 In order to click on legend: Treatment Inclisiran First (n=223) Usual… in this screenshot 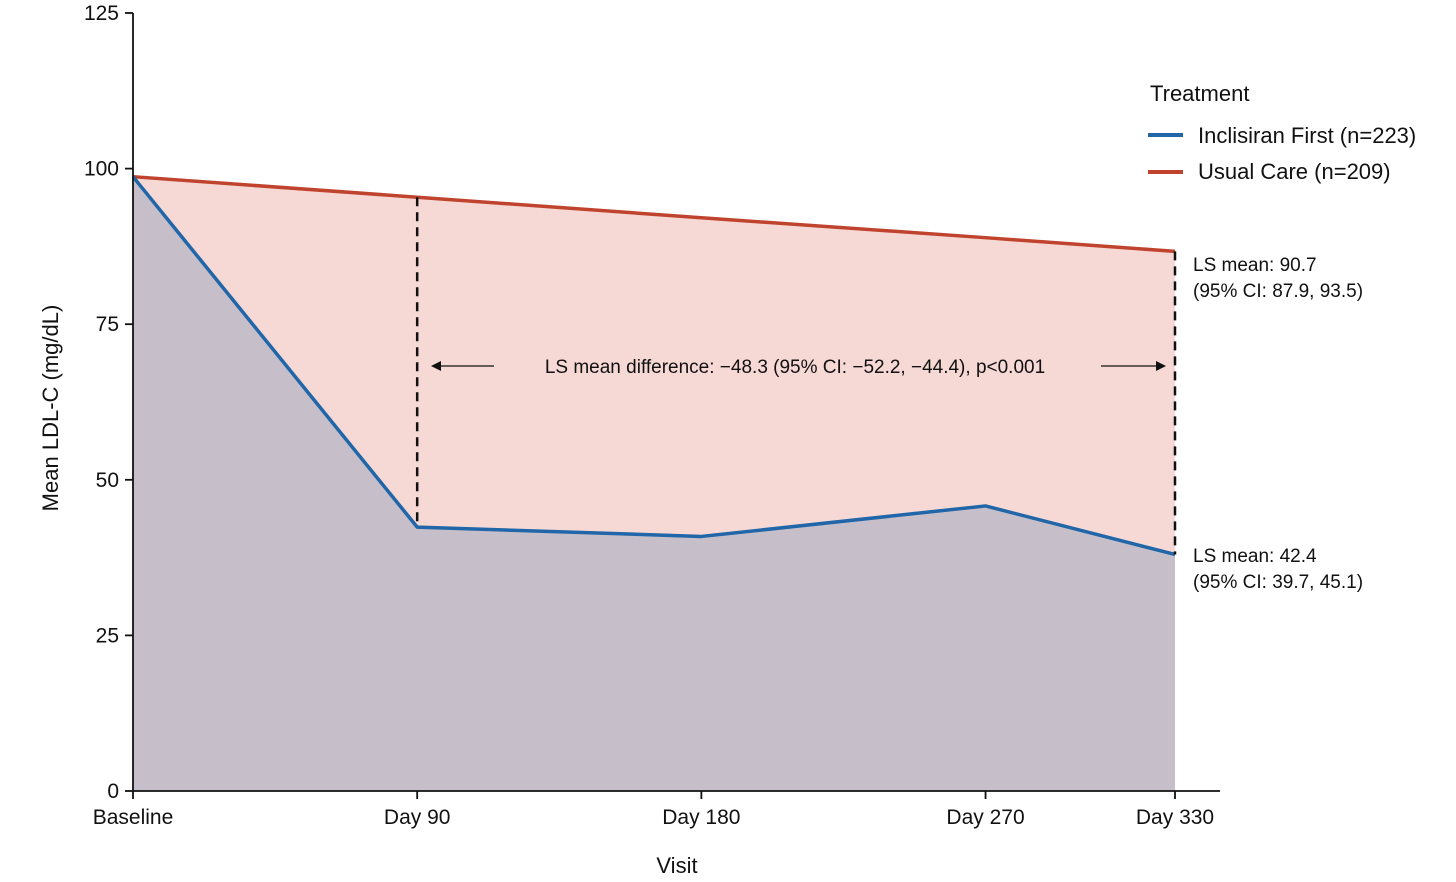, I will do `click(1282, 132)`.